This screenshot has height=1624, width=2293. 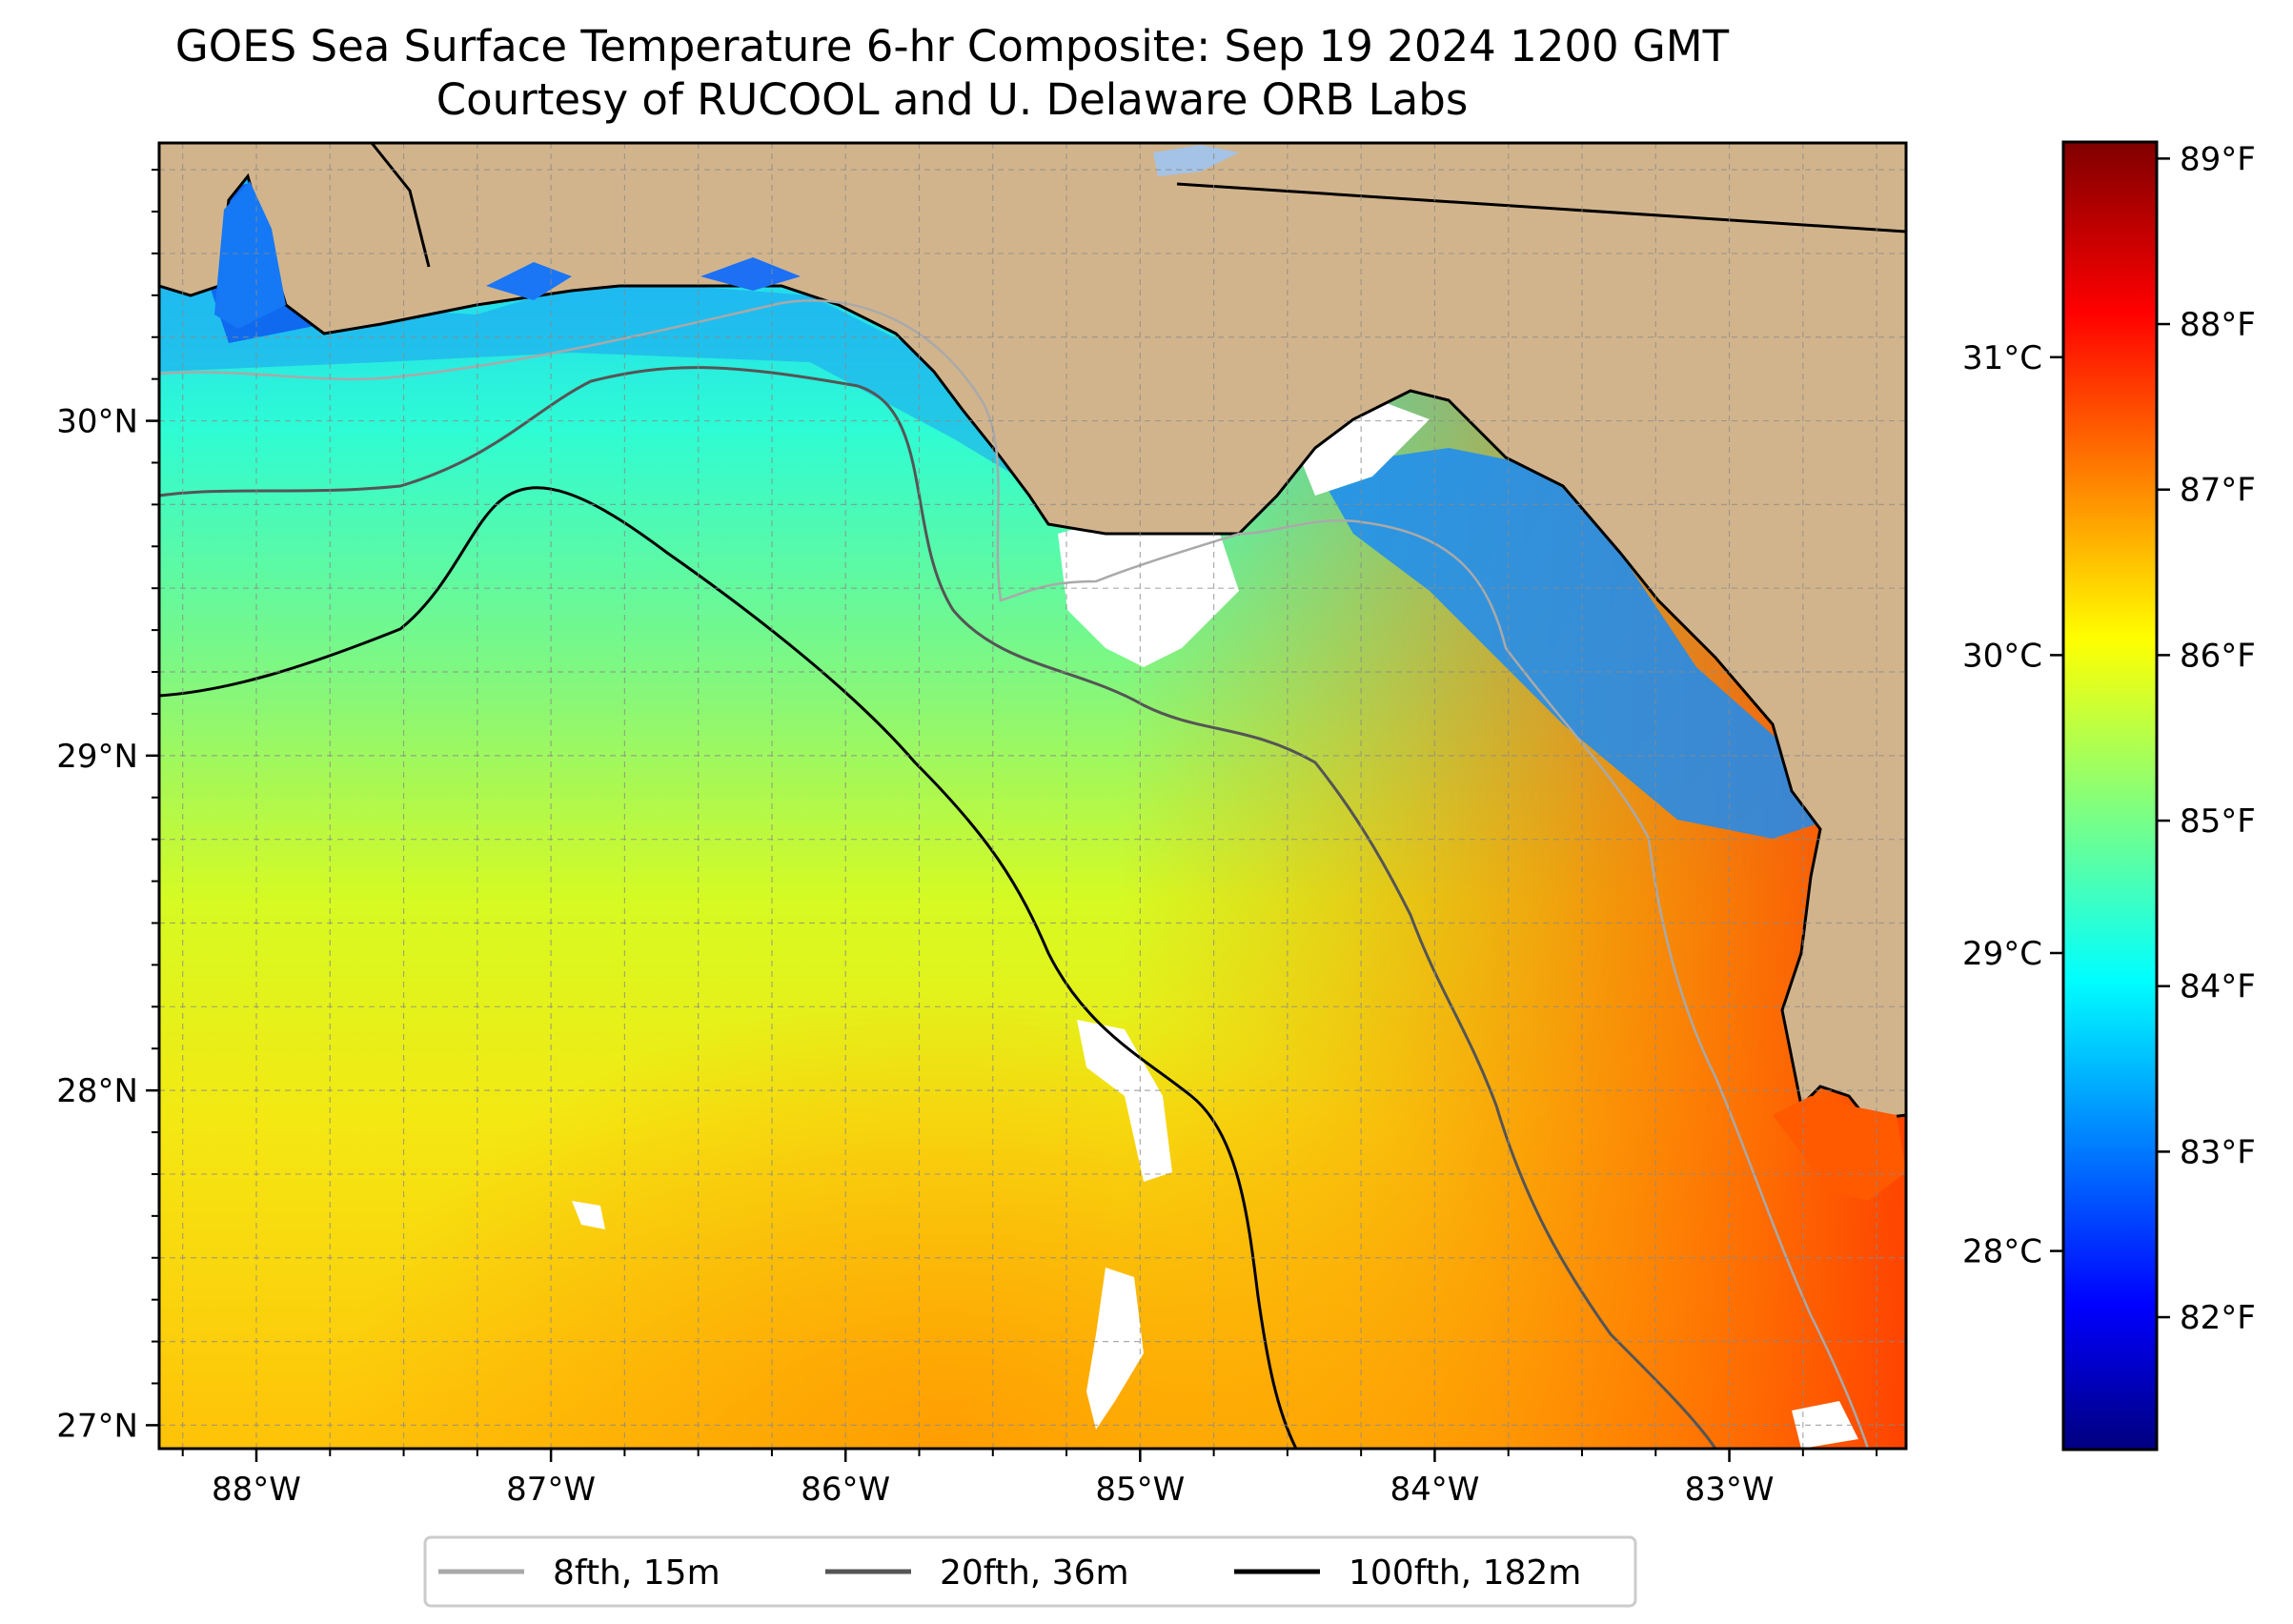 What do you see at coordinates (1573, 643) in the screenshot?
I see `cold-nearshore-big-bend` at bounding box center [1573, 643].